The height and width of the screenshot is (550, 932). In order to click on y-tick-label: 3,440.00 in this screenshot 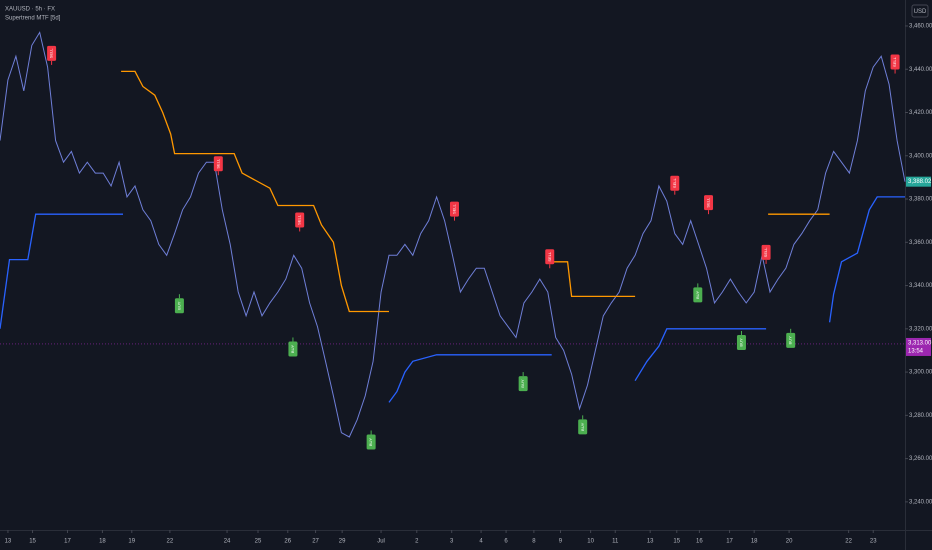, I will do `click(920, 70)`.